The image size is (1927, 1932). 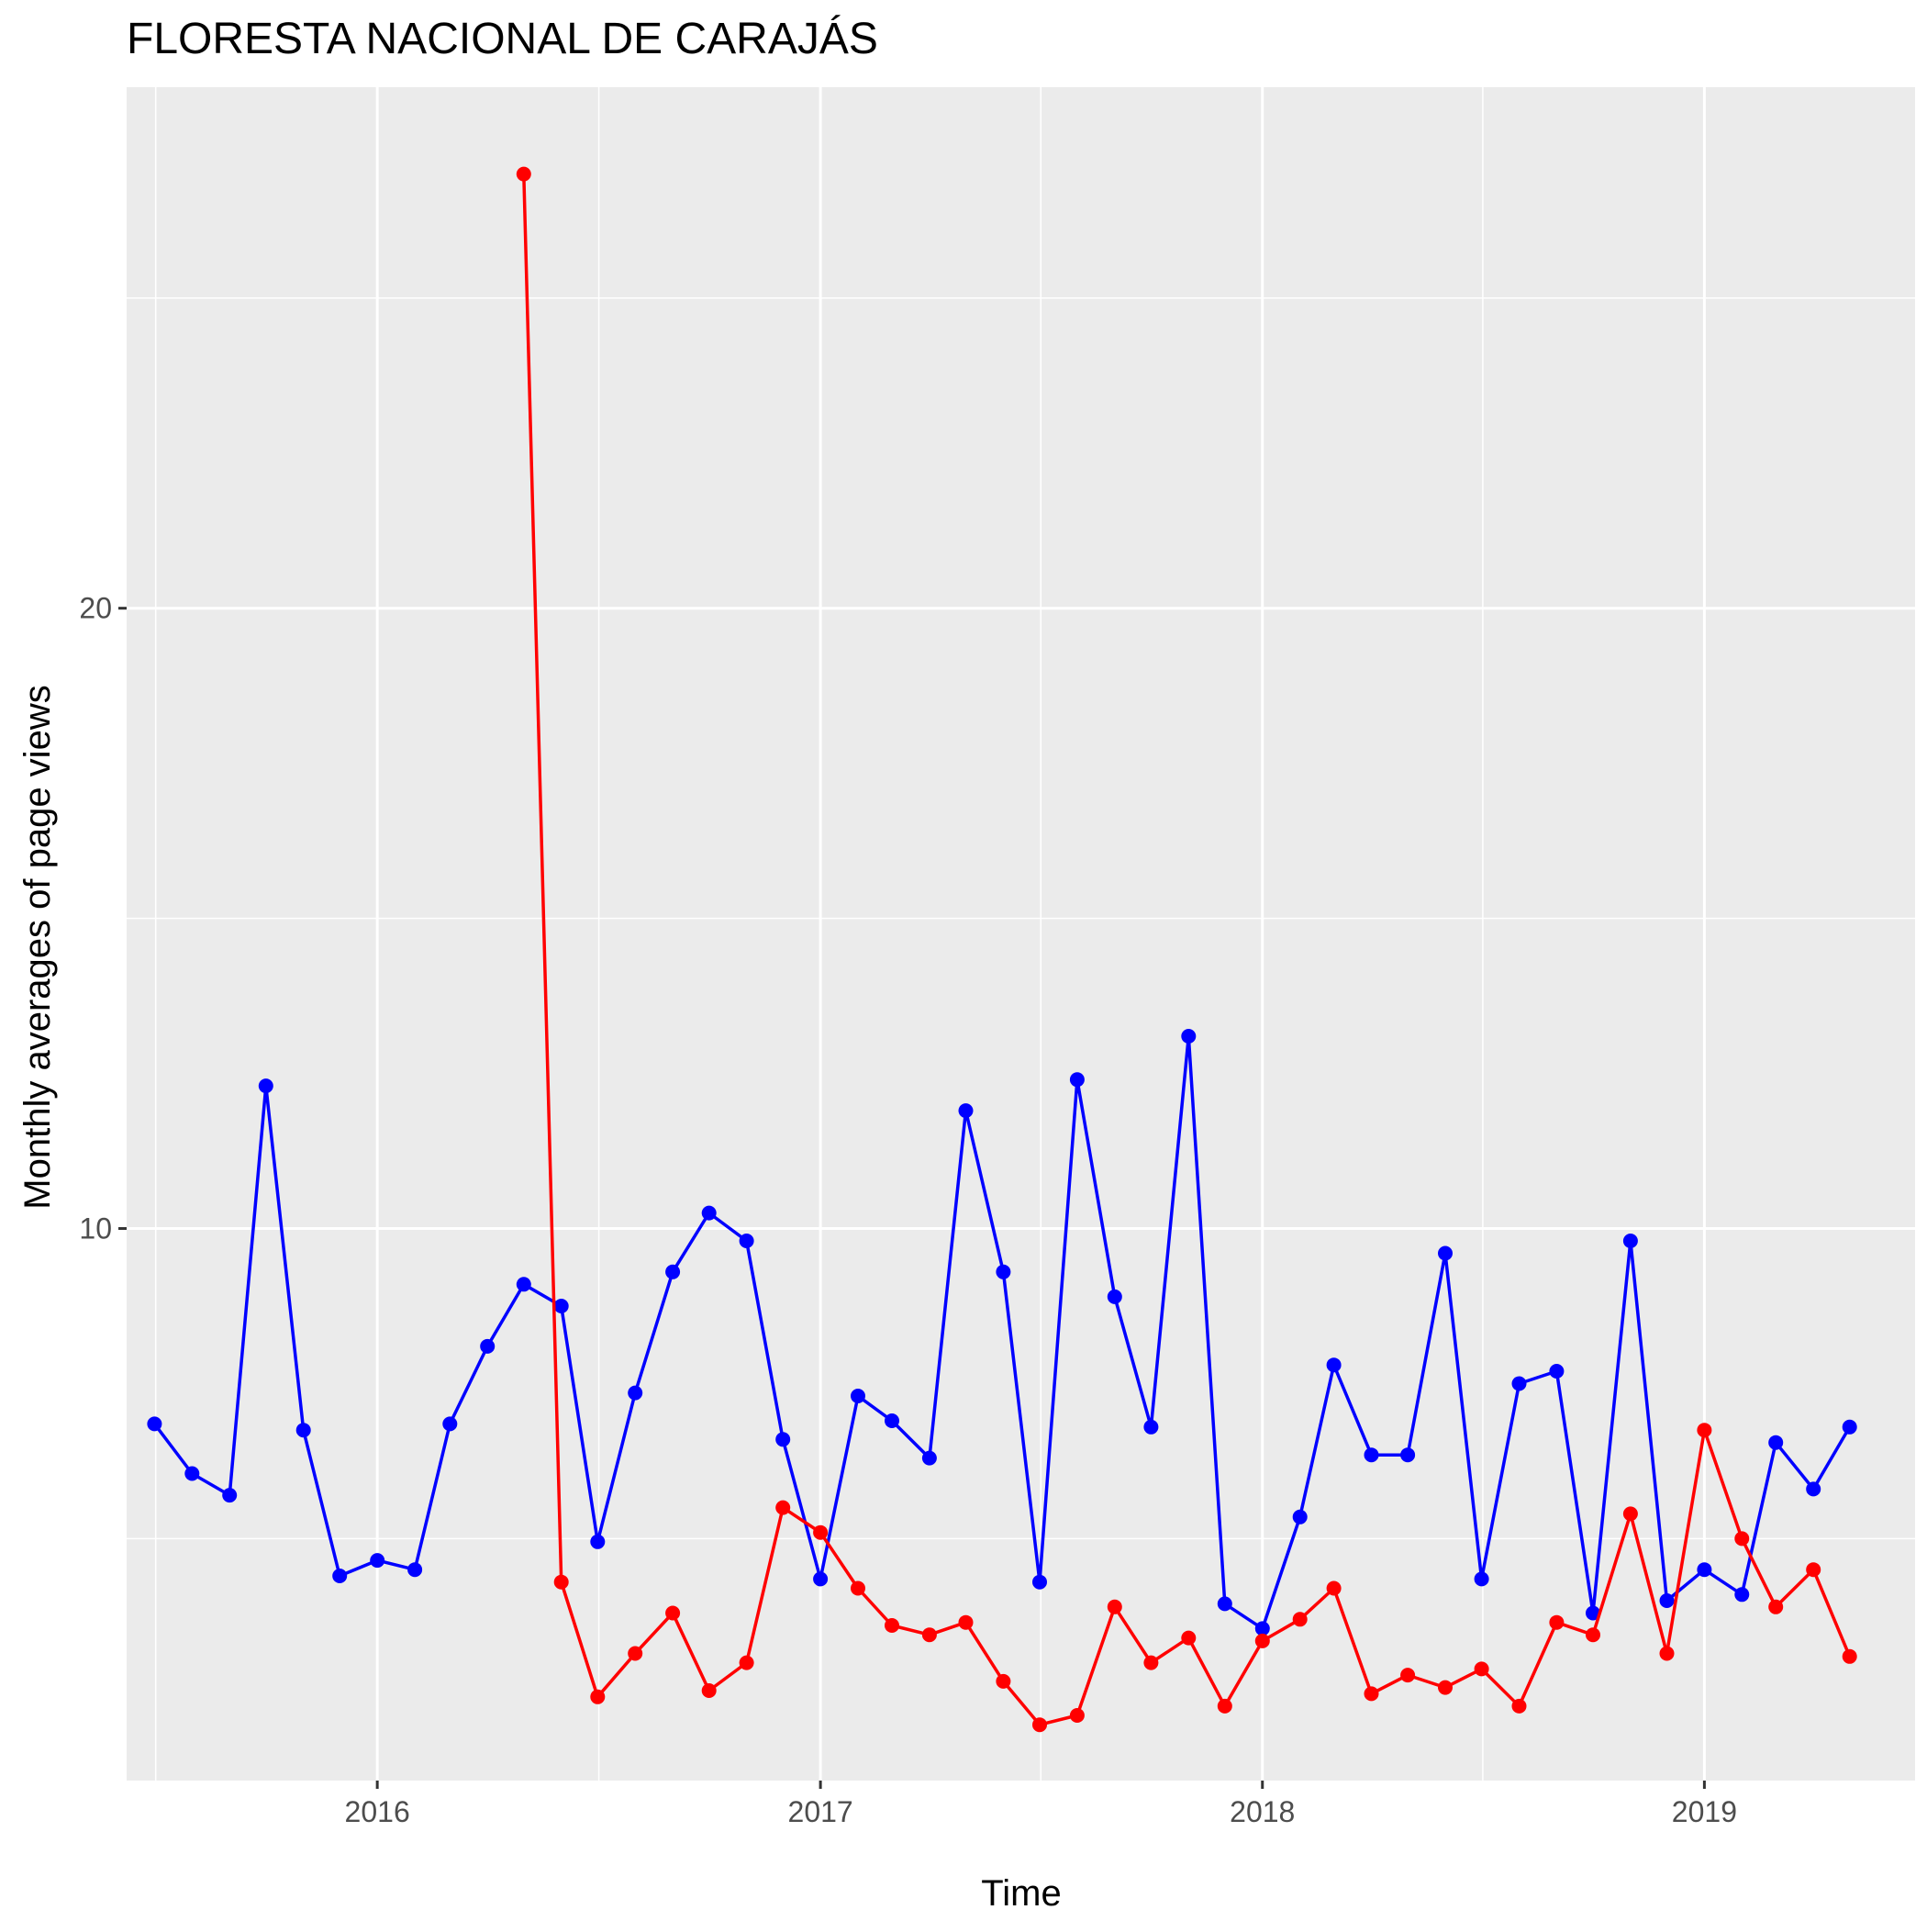 What do you see at coordinates (820, 1812) in the screenshot?
I see `x-tick-label: 2017` at bounding box center [820, 1812].